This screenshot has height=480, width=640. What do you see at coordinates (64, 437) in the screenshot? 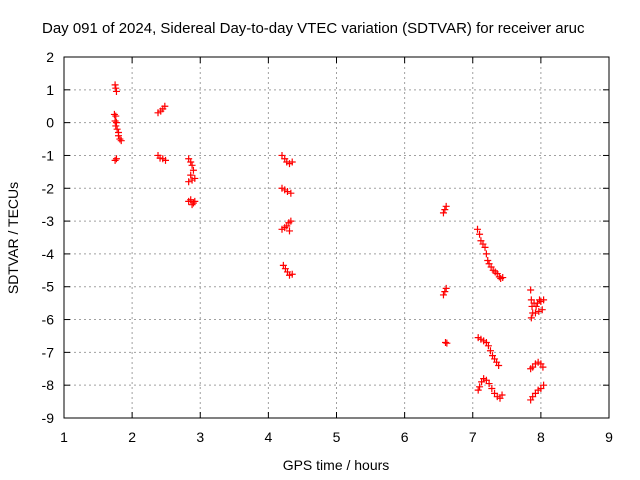
I see `x-tick-label: 1` at bounding box center [64, 437].